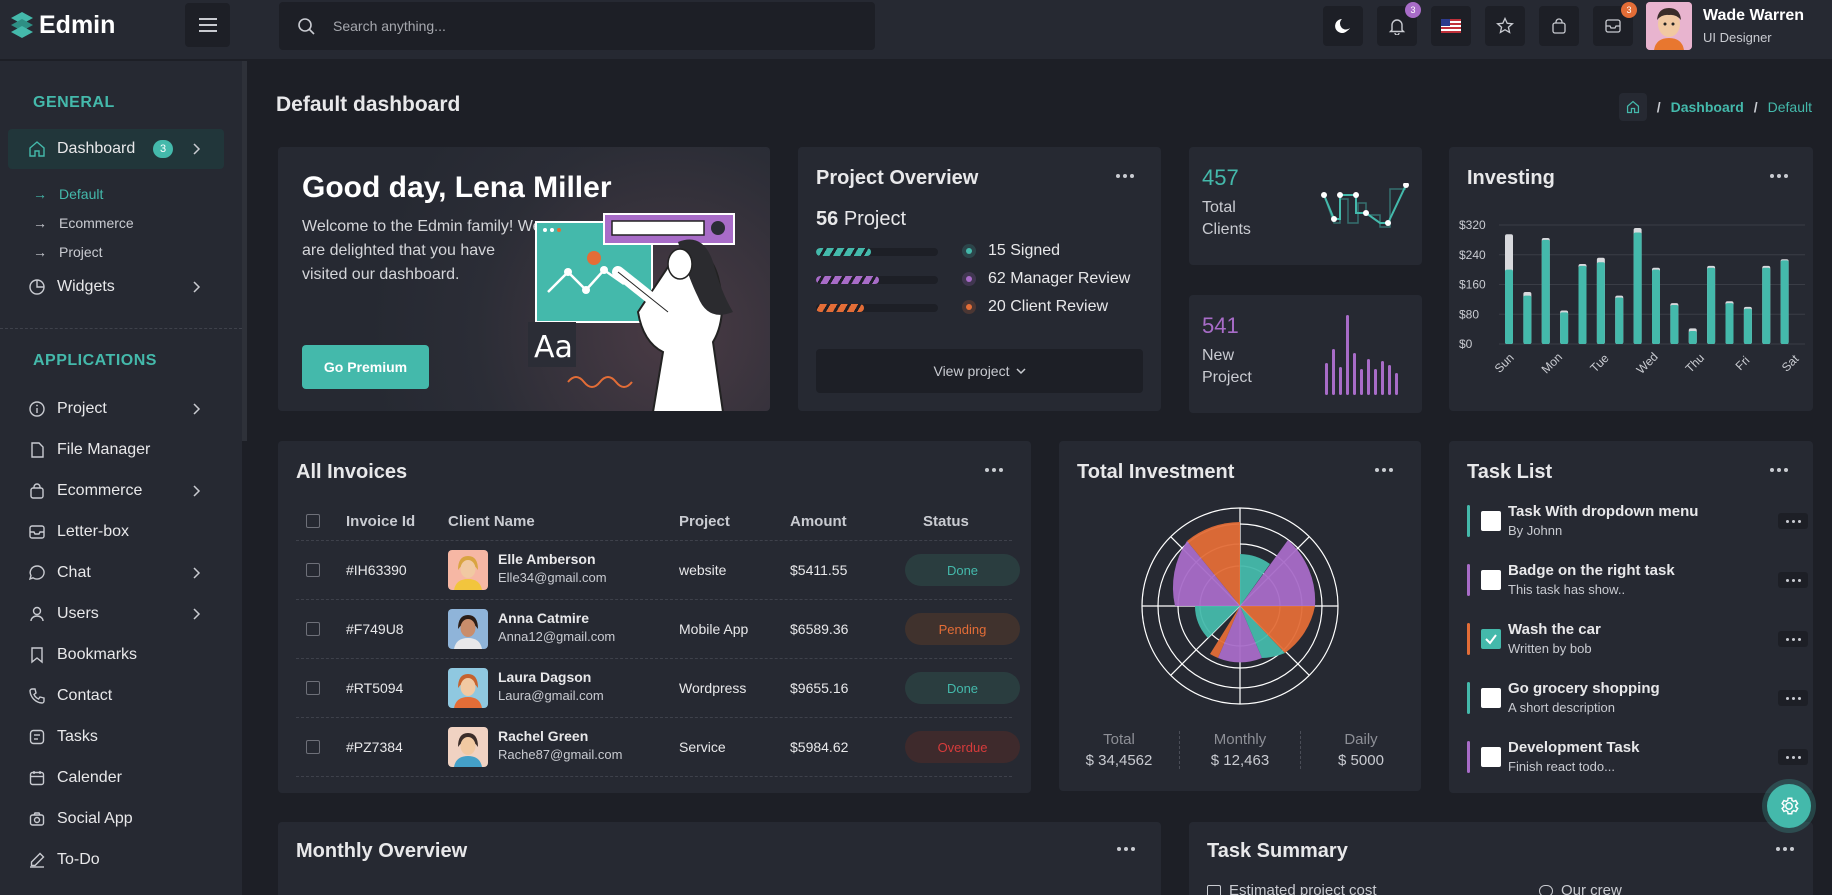  I want to click on client-email: Laura@gmail.com, so click(551, 695).